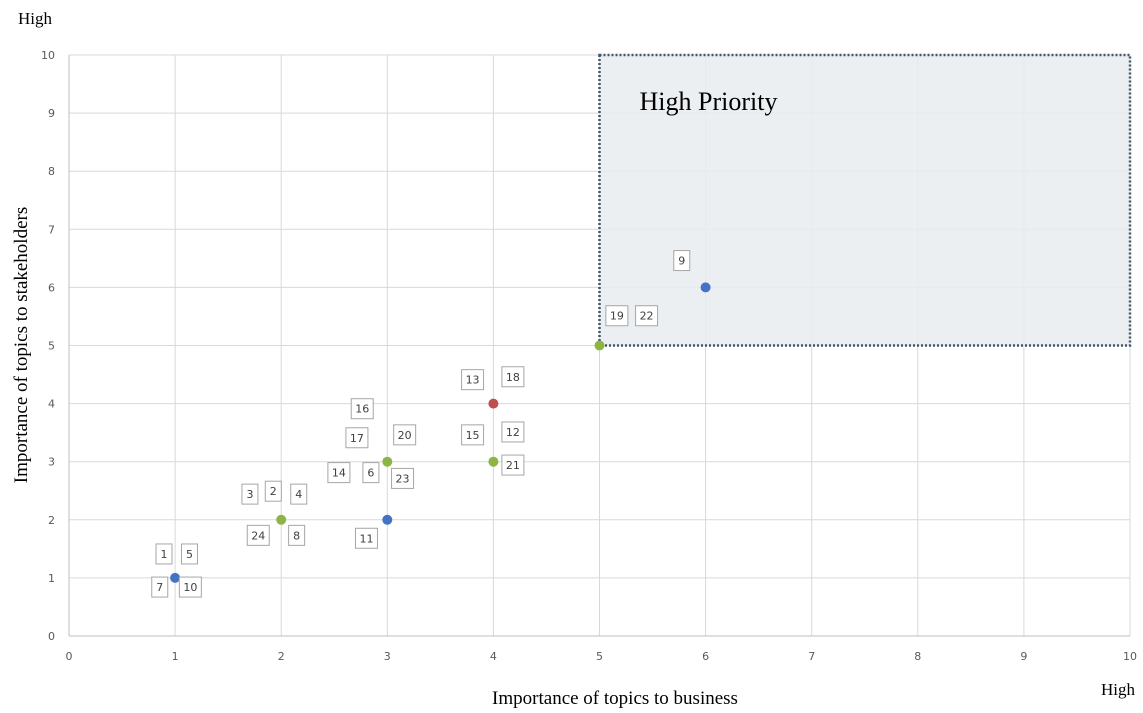 The image size is (1143, 713). I want to click on high-priority-label: High Priority, so click(709, 101).